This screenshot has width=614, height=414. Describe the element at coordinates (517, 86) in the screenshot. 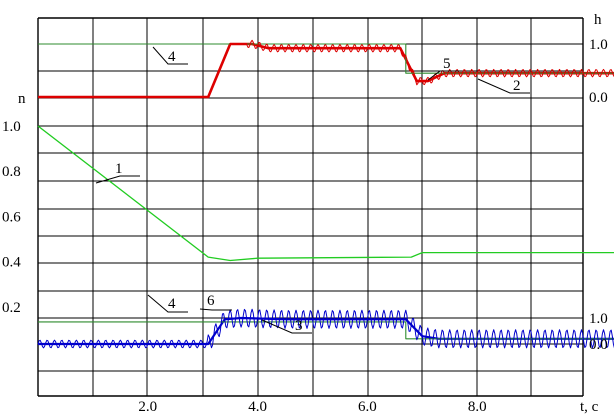

I see `annotation-label: 2` at that location.